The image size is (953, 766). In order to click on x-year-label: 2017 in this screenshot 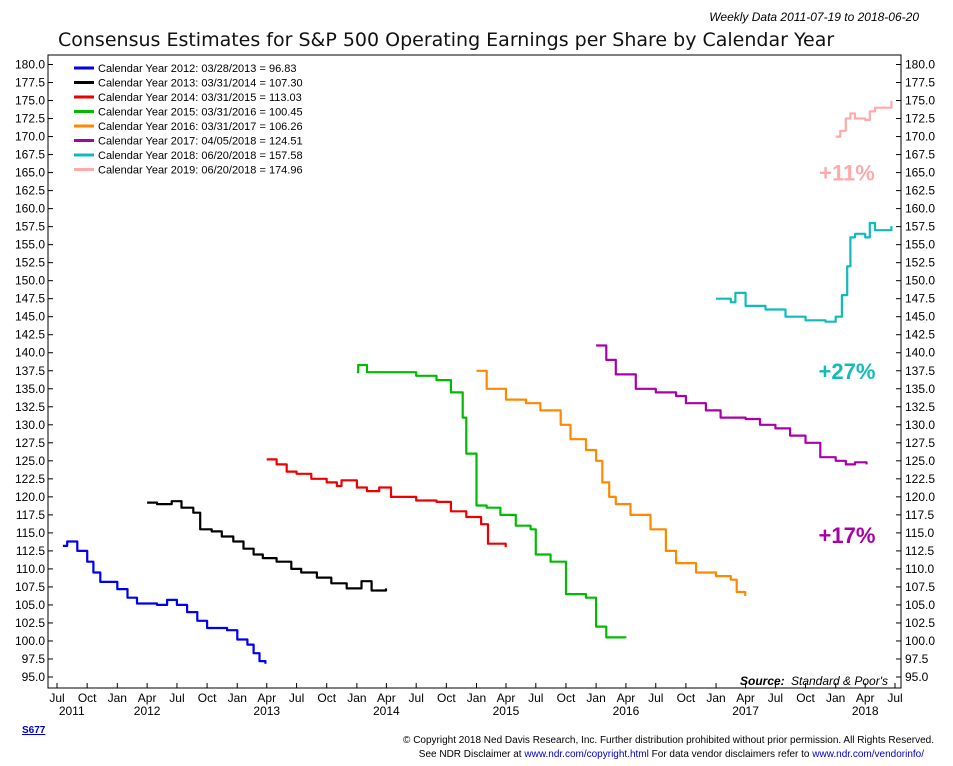, I will do `click(745, 711)`.